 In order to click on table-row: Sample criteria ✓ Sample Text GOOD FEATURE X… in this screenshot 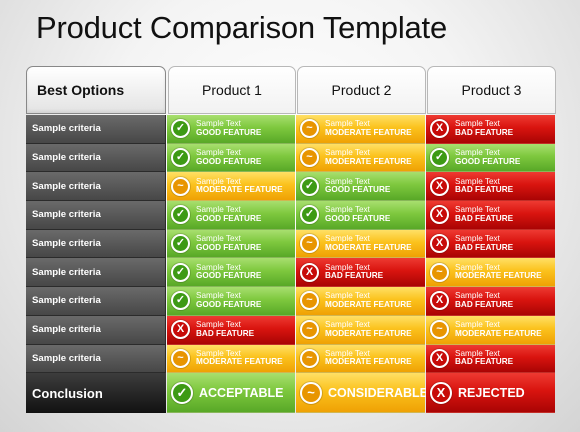, I will do `click(292, 273)`.